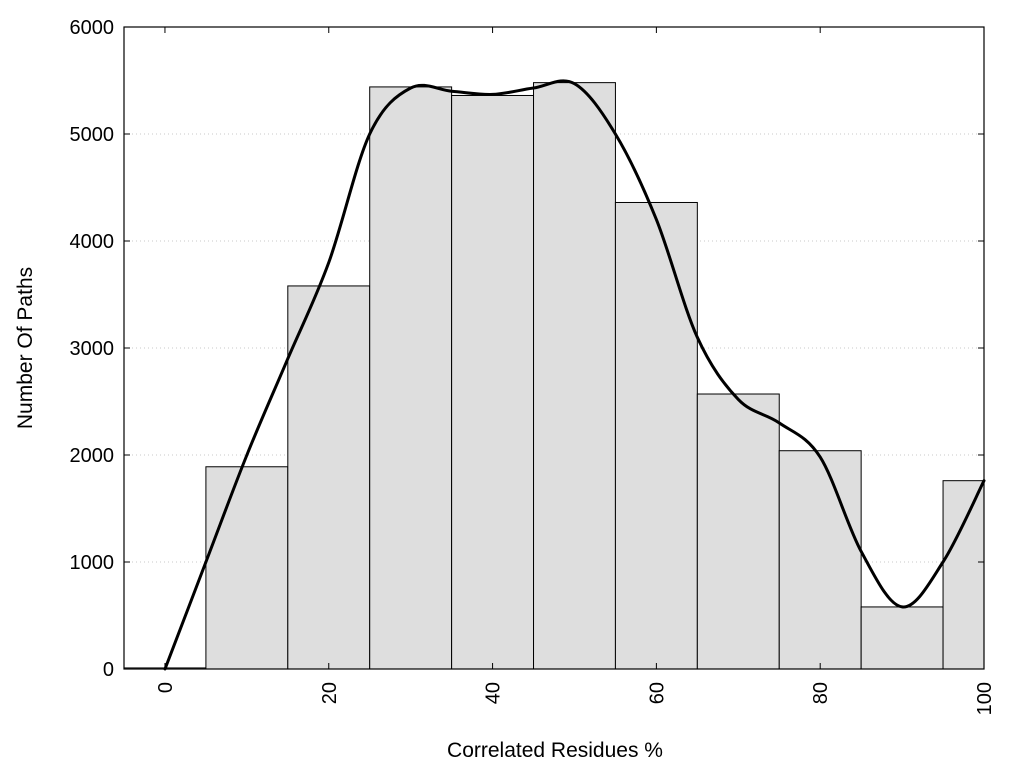 Image resolution: width=1024 pixels, height=768 pixels. Describe the element at coordinates (985, 698) in the screenshot. I see `x-tick-label: 100` at that location.